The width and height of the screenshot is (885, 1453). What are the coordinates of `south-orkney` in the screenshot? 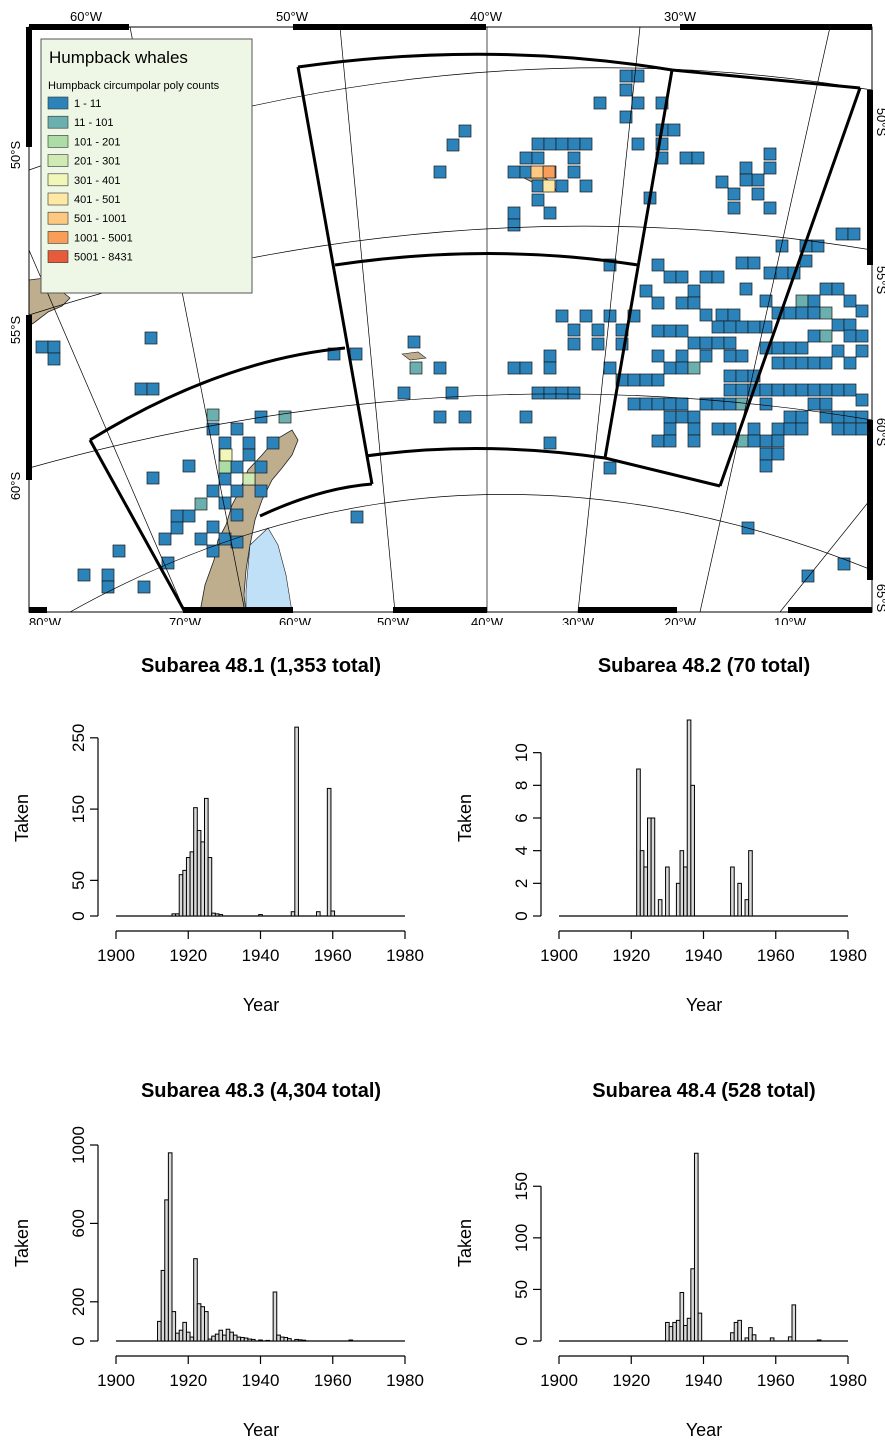 It's located at (414, 356).